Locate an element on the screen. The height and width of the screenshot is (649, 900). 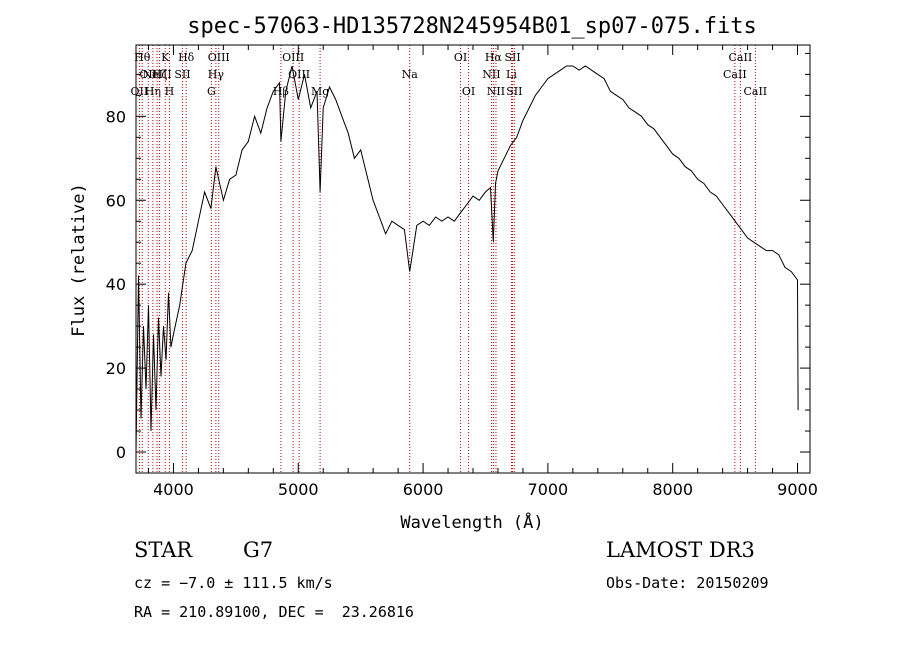
line-label-6364: OI is located at coordinates (468, 91).